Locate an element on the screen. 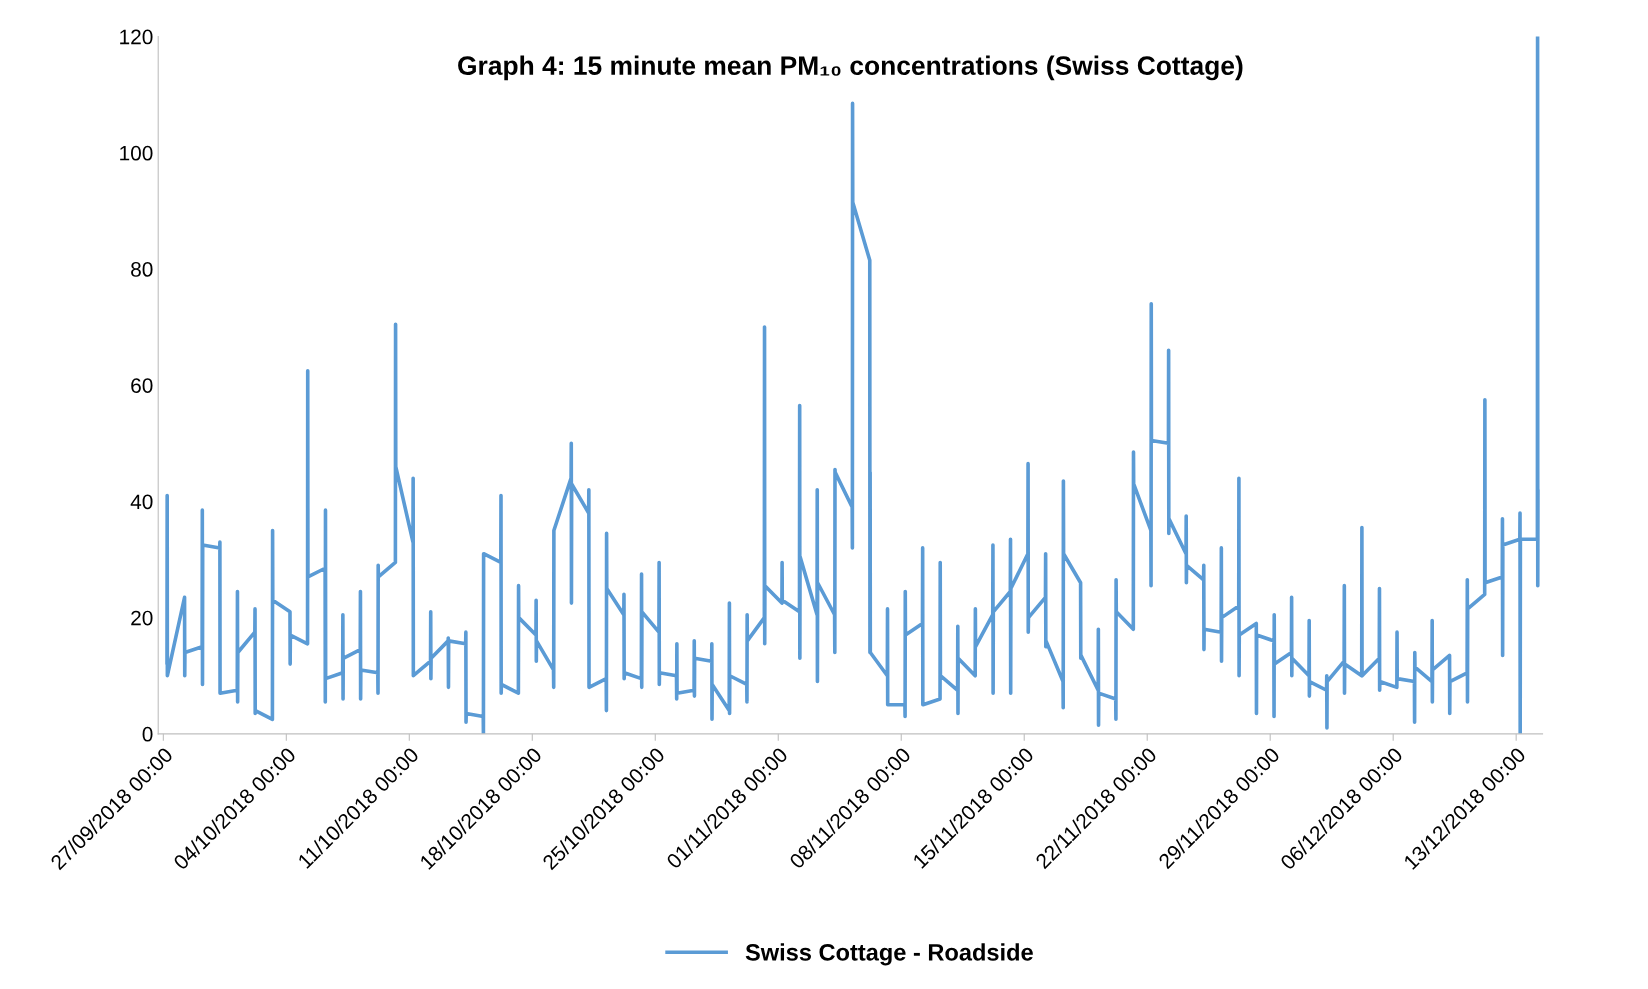 This screenshot has width=1648, height=989. y-tick-label: 80 is located at coordinates (142, 269).